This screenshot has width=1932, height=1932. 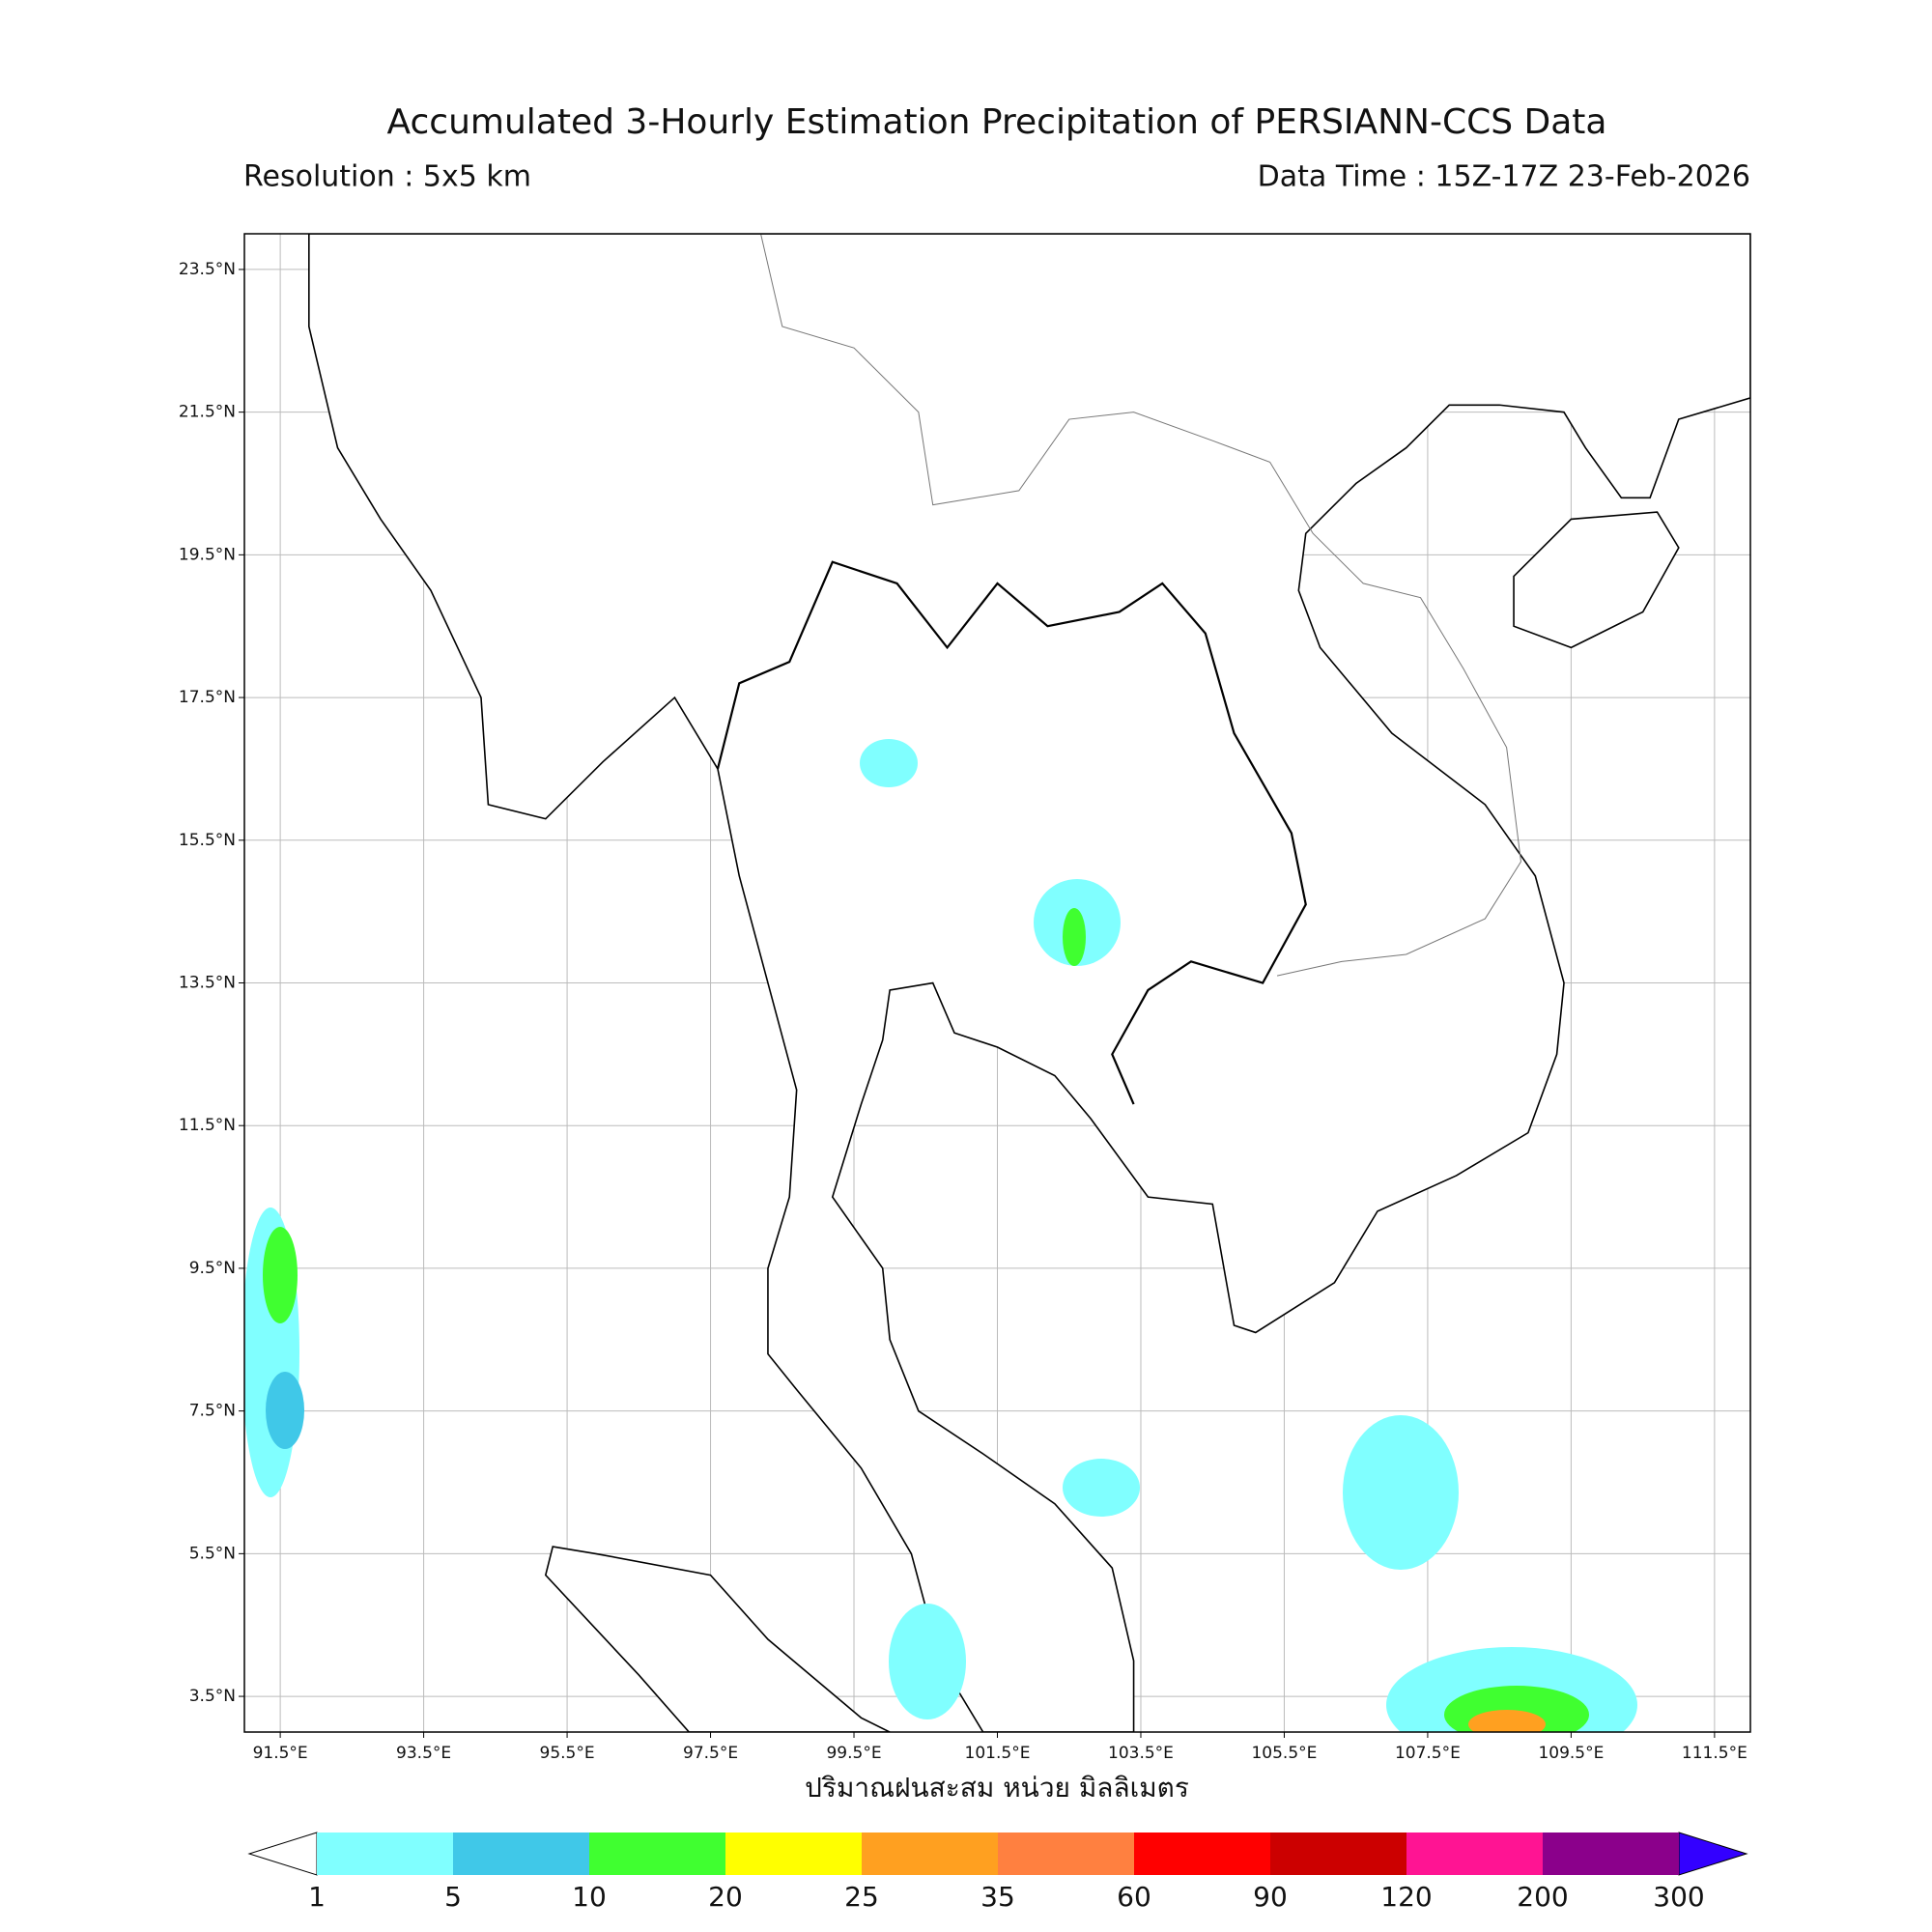 What do you see at coordinates (589, 1897) in the screenshot?
I see `colorbar-tick-label: 10` at bounding box center [589, 1897].